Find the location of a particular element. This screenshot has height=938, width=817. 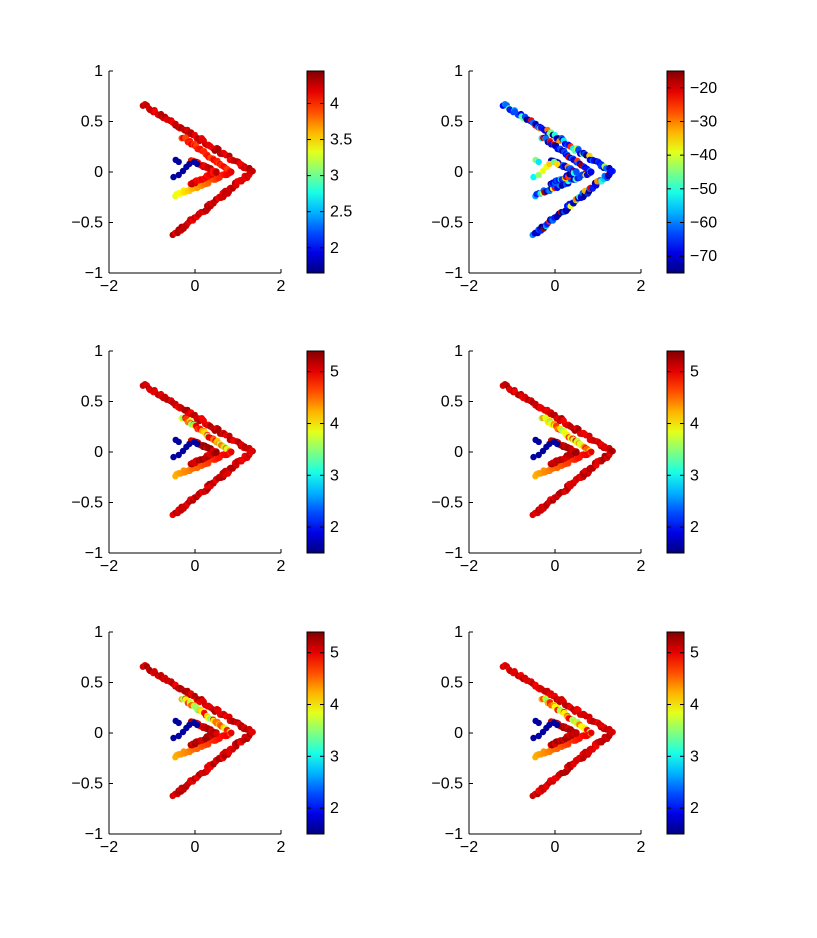

colorbar-tick-label: −20 is located at coordinates (703, 88).